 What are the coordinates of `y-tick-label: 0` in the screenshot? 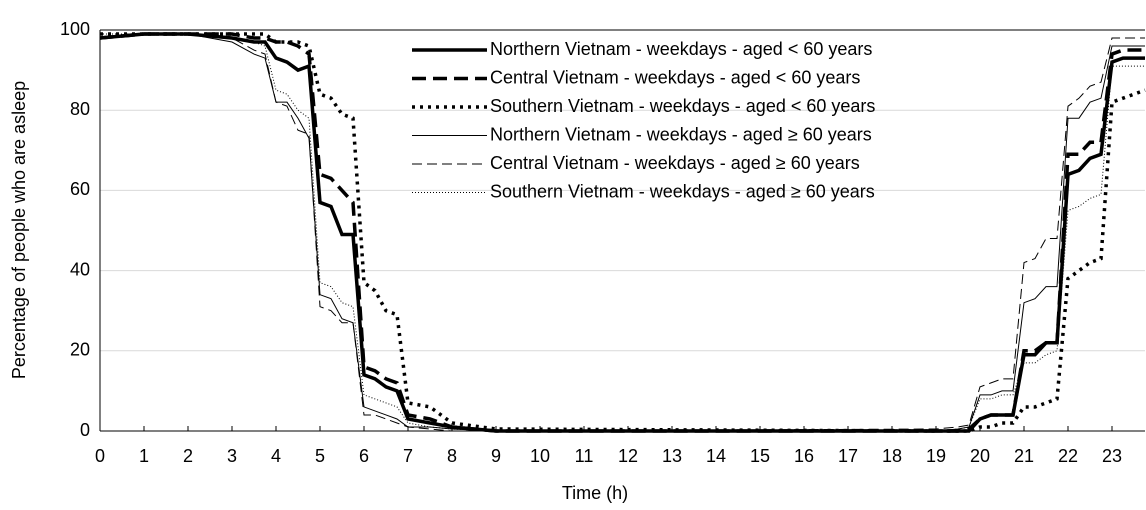 It's located at (85, 430).